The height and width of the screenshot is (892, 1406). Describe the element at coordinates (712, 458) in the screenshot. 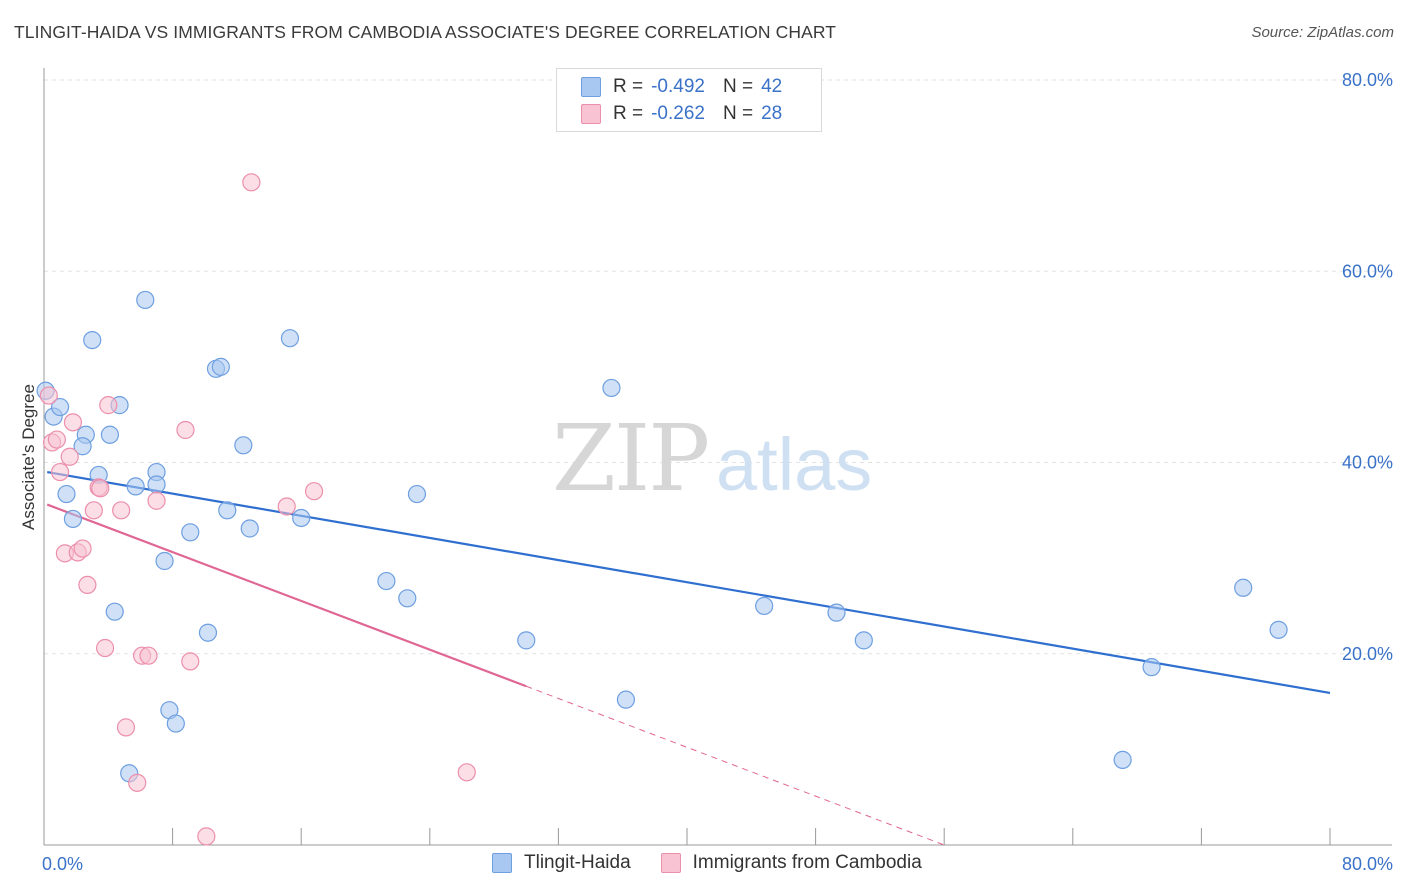

I see `watermark: ZIP atlas` at that location.